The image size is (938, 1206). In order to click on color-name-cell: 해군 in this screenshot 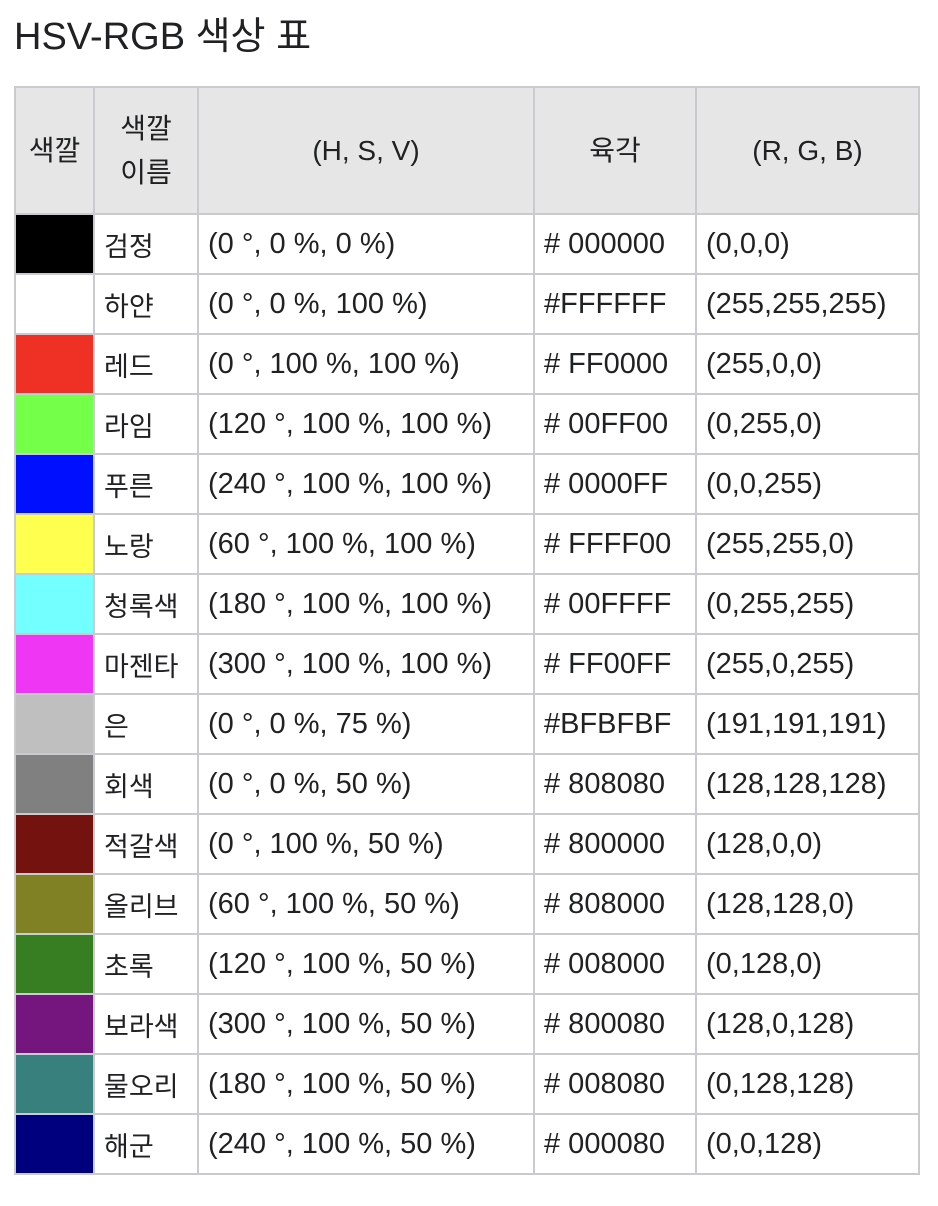, I will do `click(146, 1144)`.